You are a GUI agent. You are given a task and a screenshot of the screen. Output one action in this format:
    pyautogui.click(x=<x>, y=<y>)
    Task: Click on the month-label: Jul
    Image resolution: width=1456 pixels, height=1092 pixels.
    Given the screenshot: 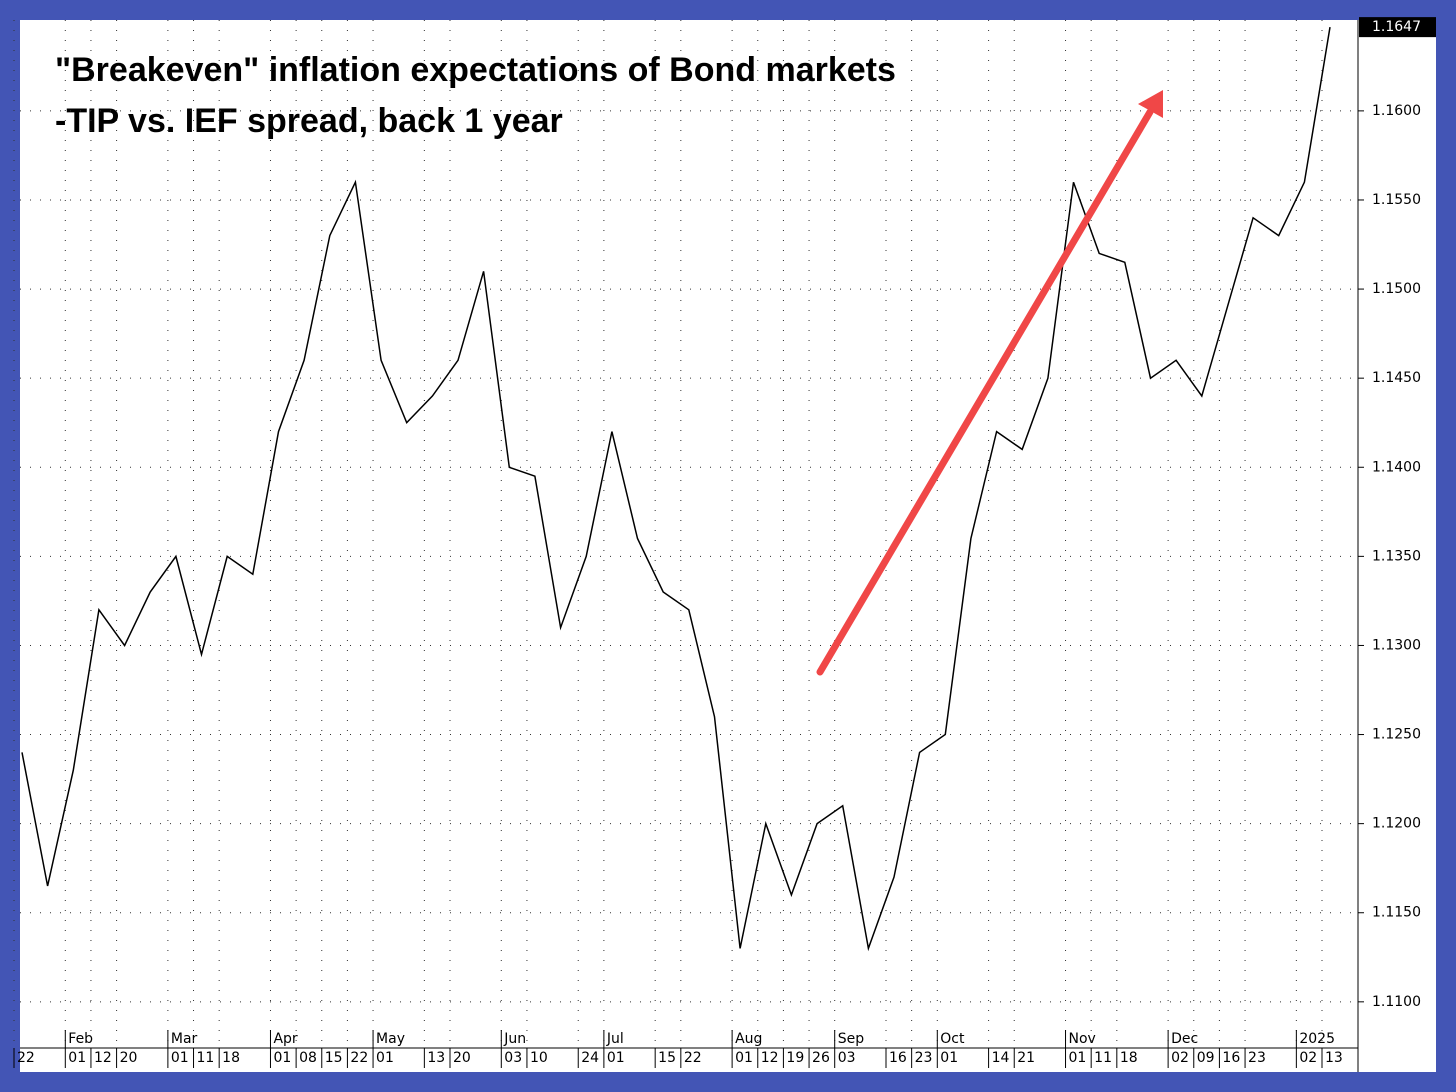 What is the action you would take?
    pyautogui.click(x=615, y=1039)
    